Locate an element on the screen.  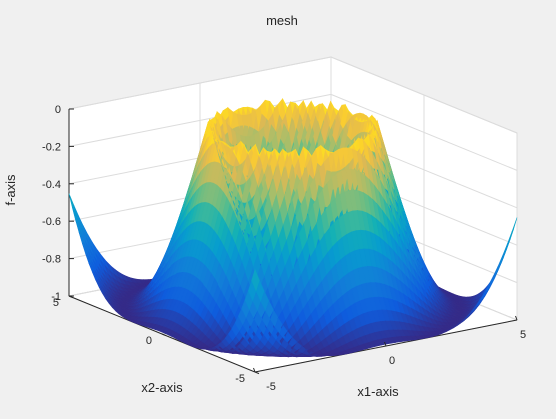
surface-patch is located at coordinates (513, 229).